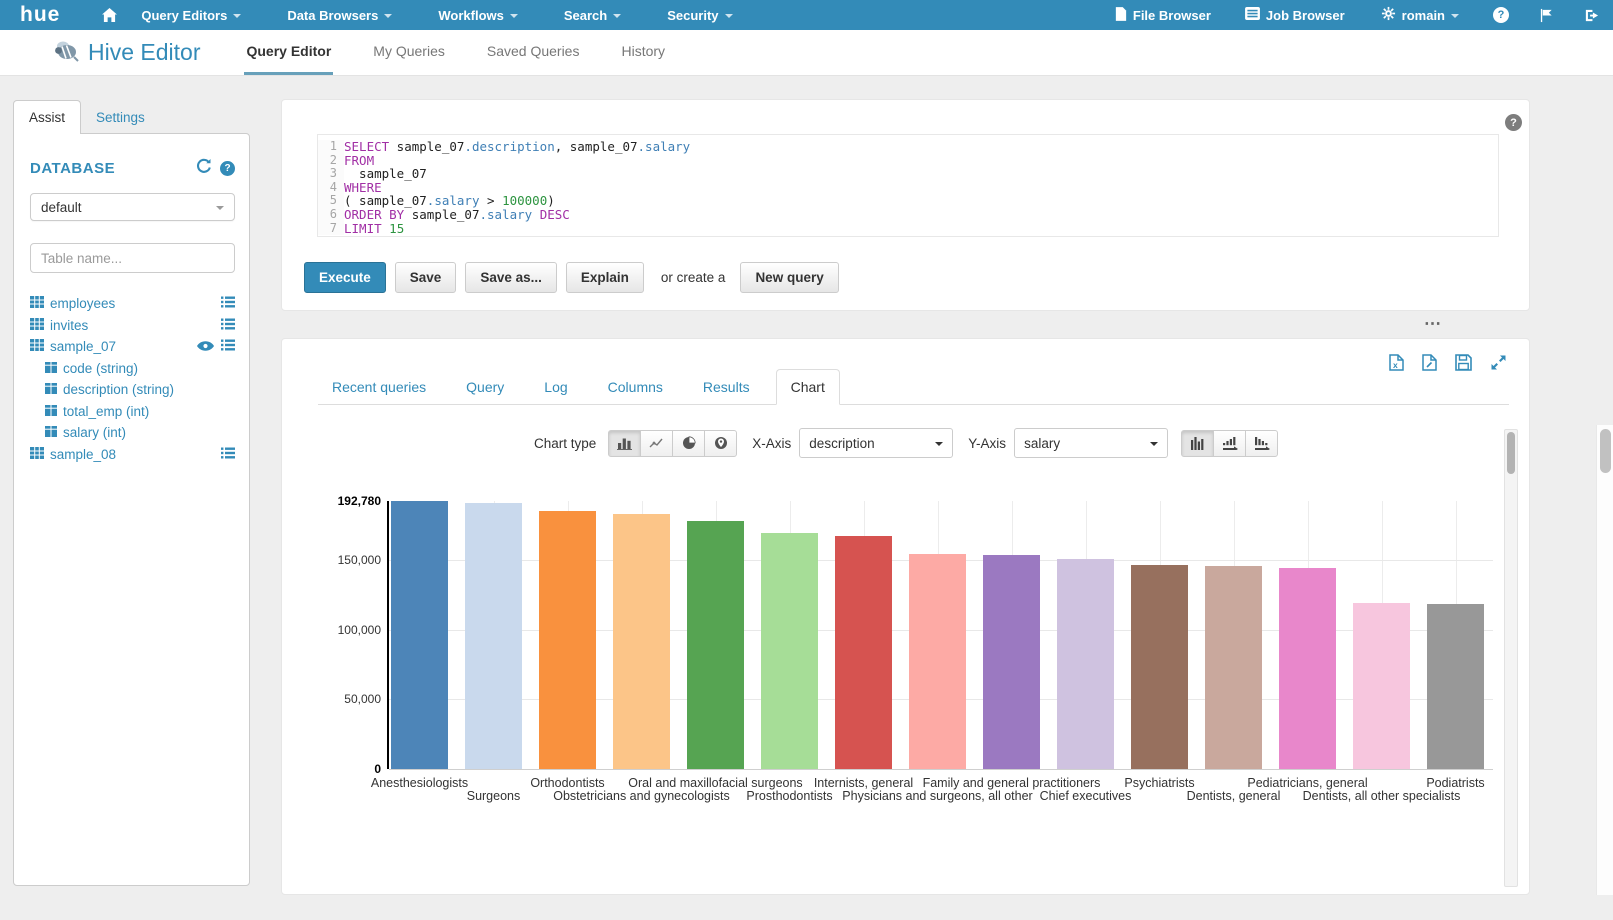 Image resolution: width=1613 pixels, height=920 pixels. Describe the element at coordinates (908, 160) in the screenshot. I see `sql-line: 2 FROM` at that location.